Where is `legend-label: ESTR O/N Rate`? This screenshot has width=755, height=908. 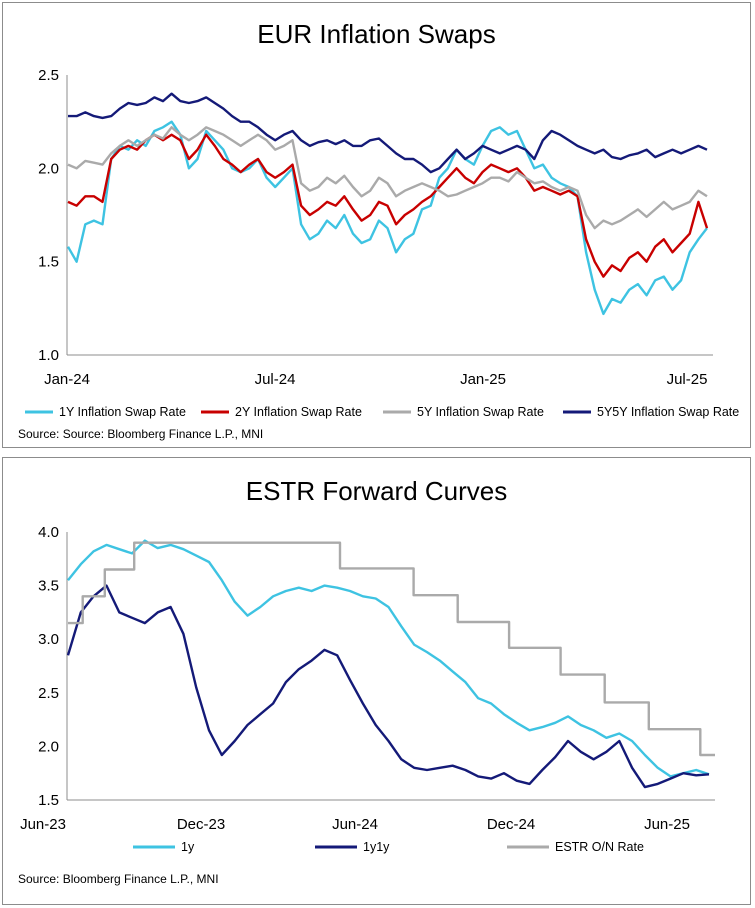
legend-label: ESTR O/N Rate is located at coordinates (599, 847).